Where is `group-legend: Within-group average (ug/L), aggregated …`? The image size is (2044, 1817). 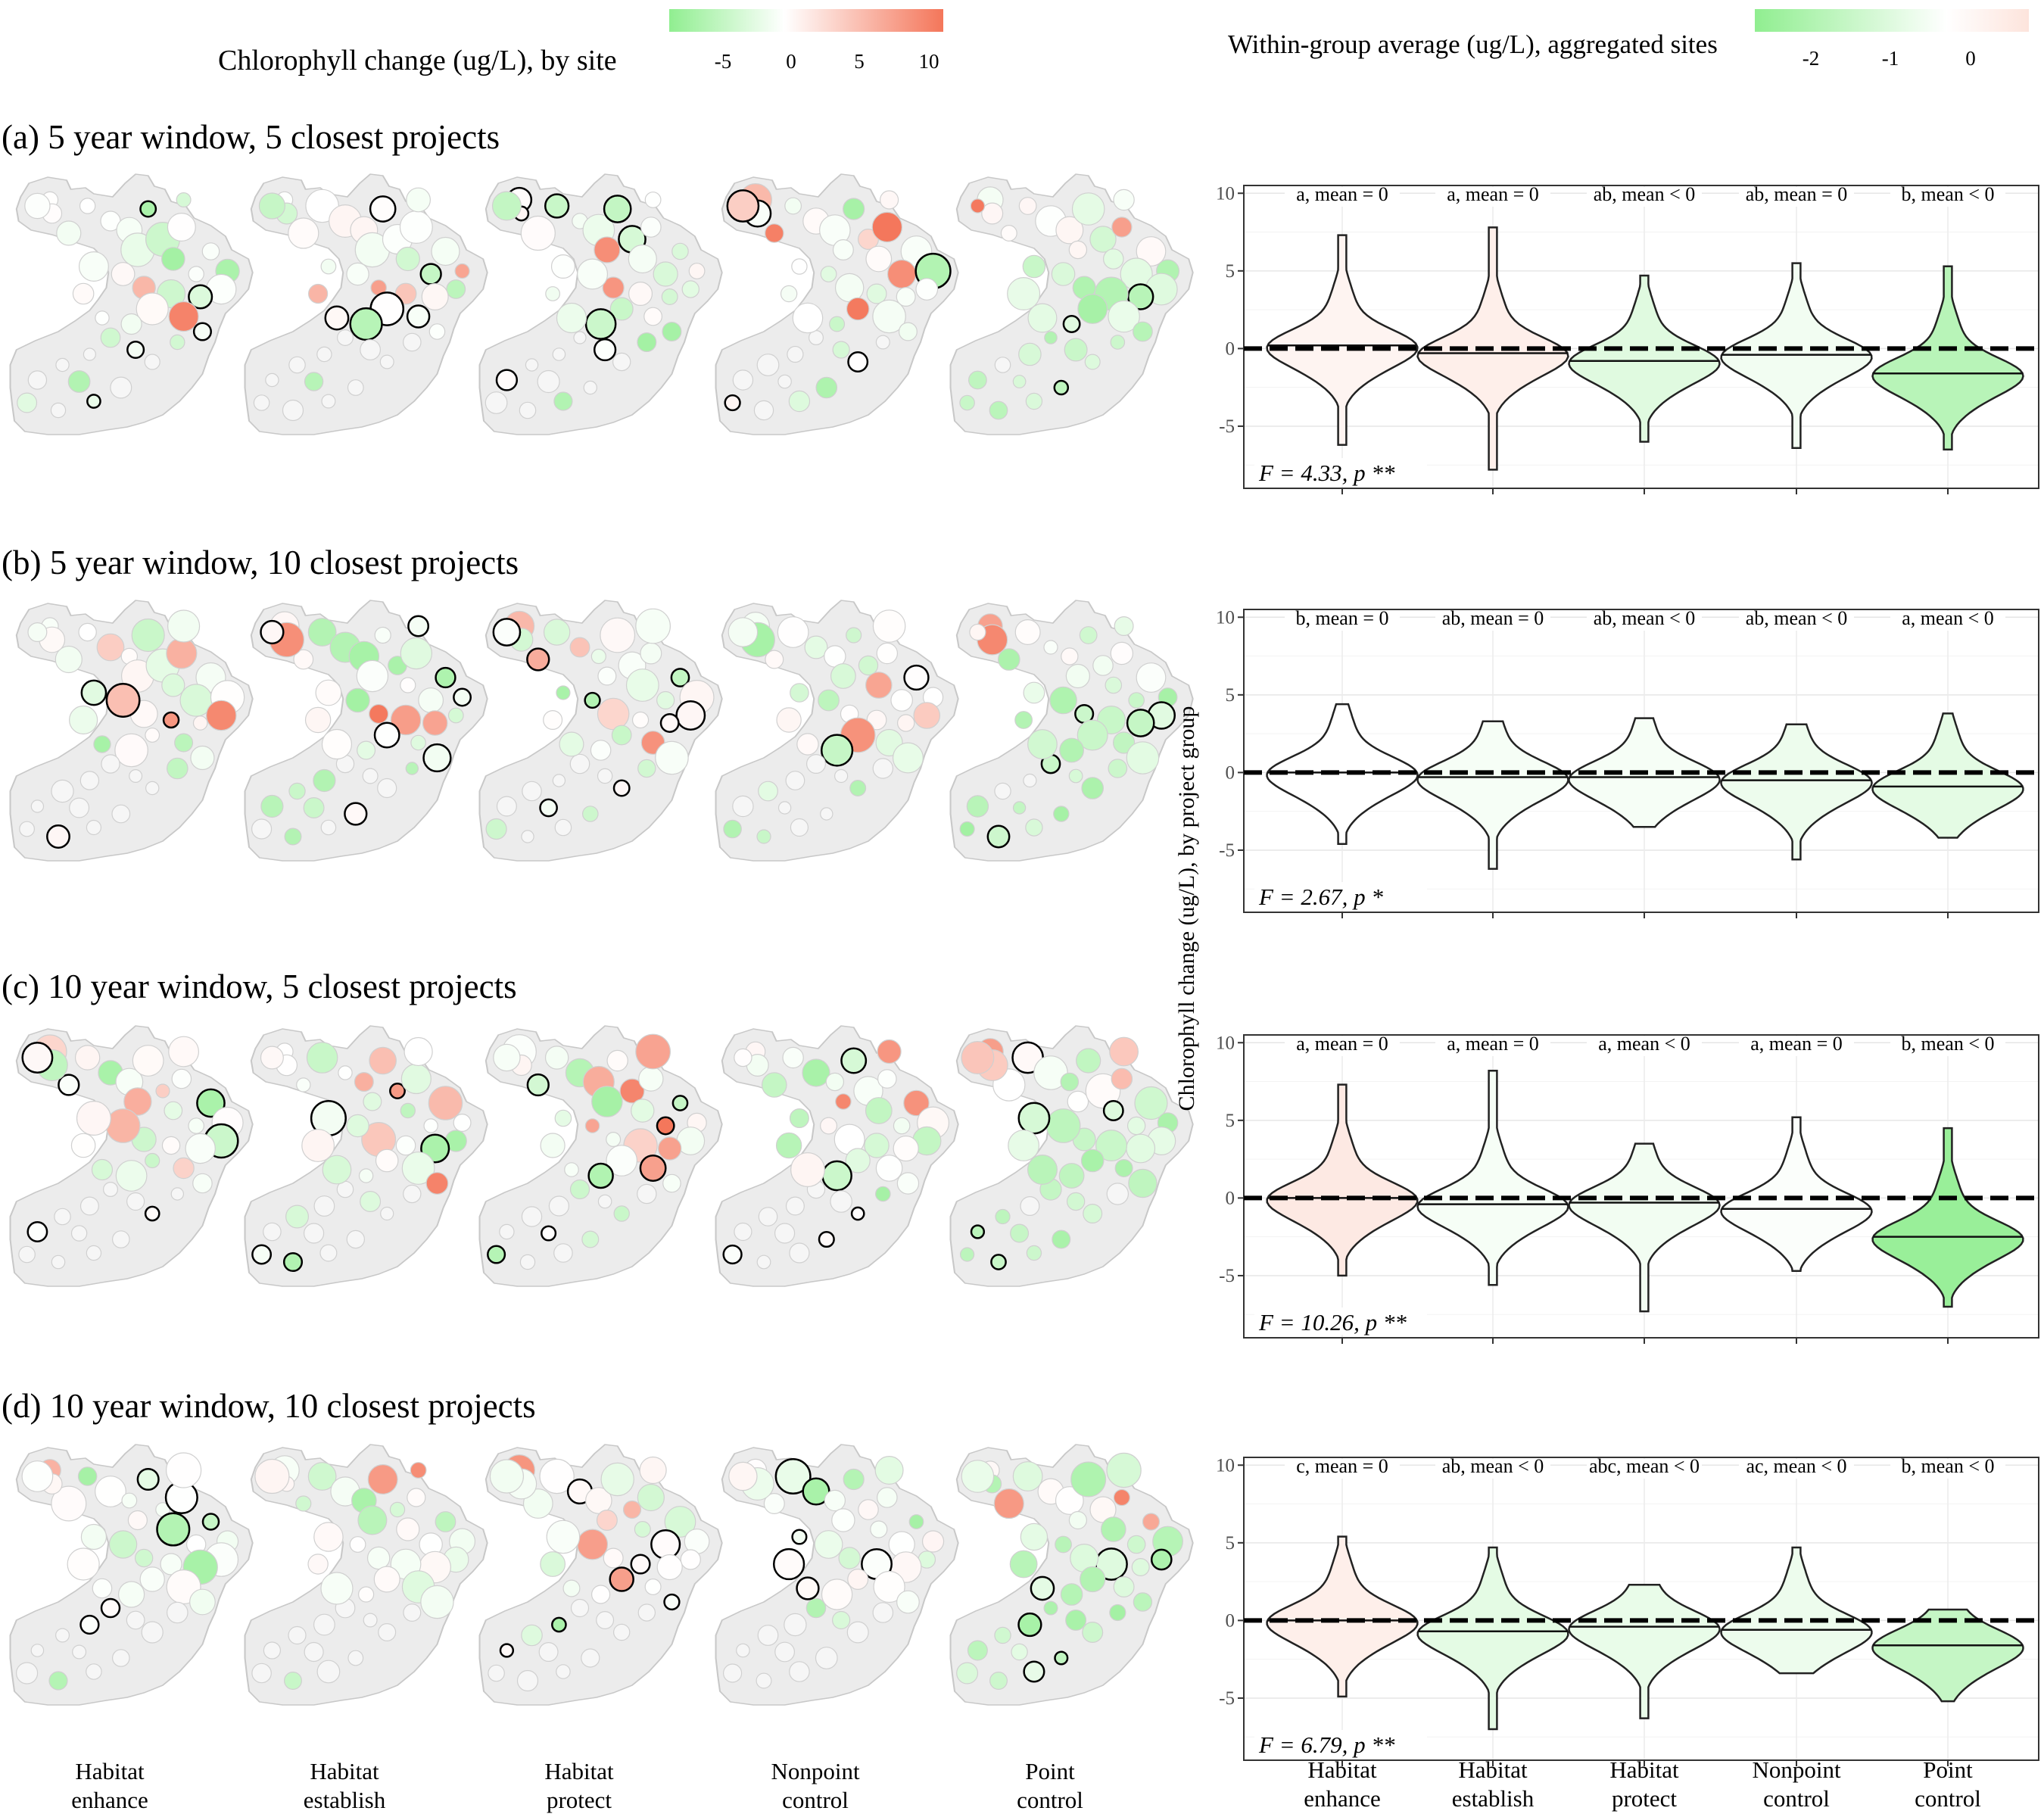 group-legend: Within-group average (ug/L), aggregated … is located at coordinates (1629, 39).